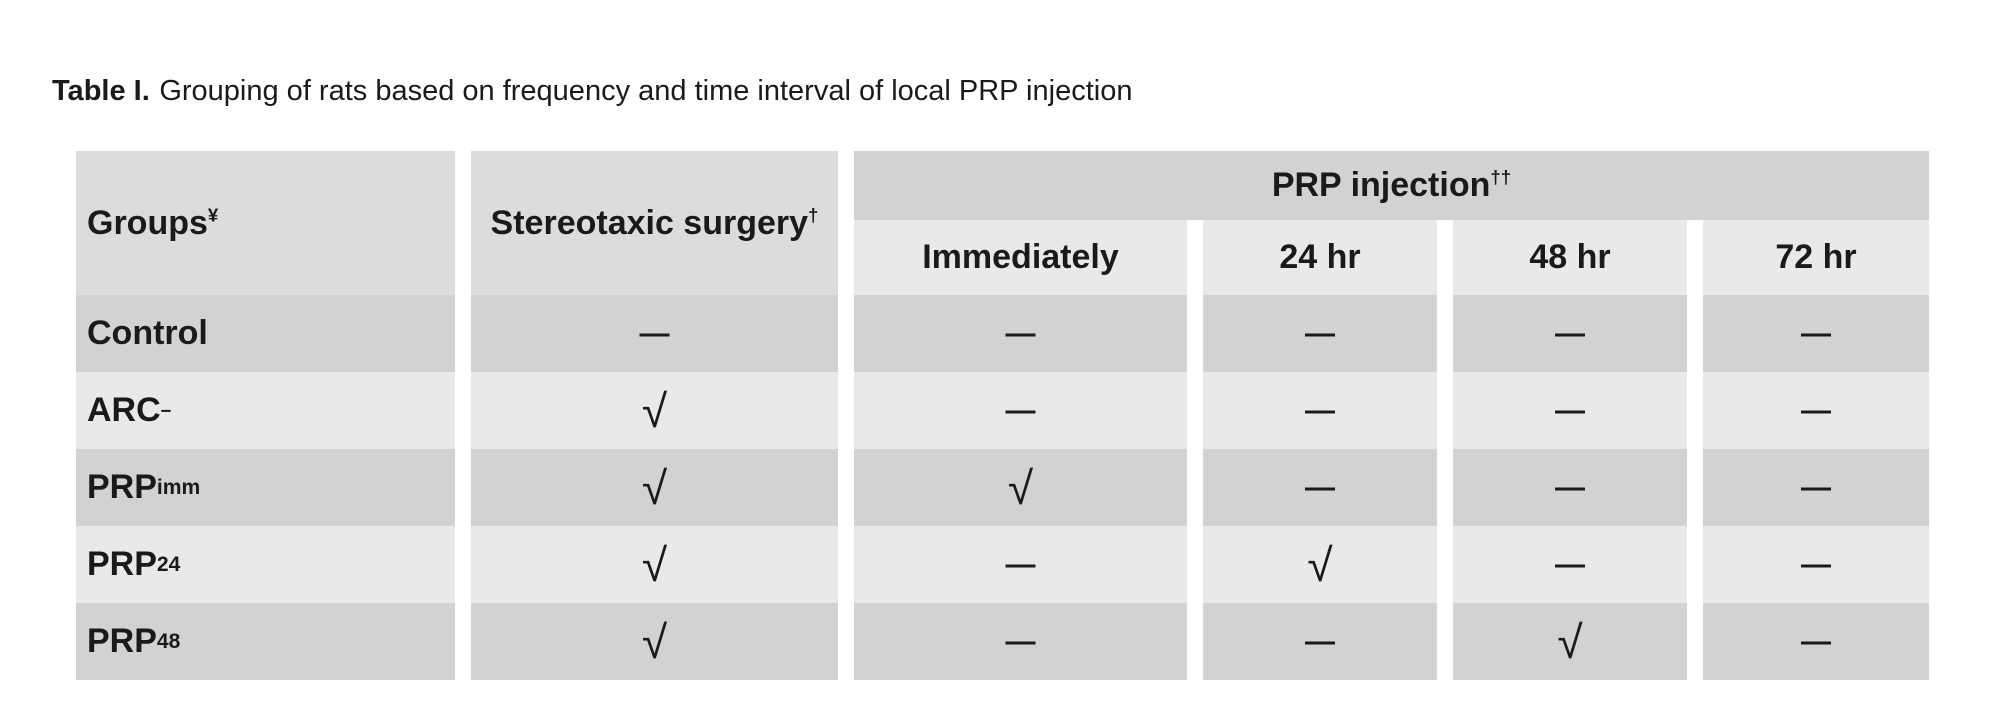  I want to click on sub-header-48hr: 48 hr, so click(1570, 257).